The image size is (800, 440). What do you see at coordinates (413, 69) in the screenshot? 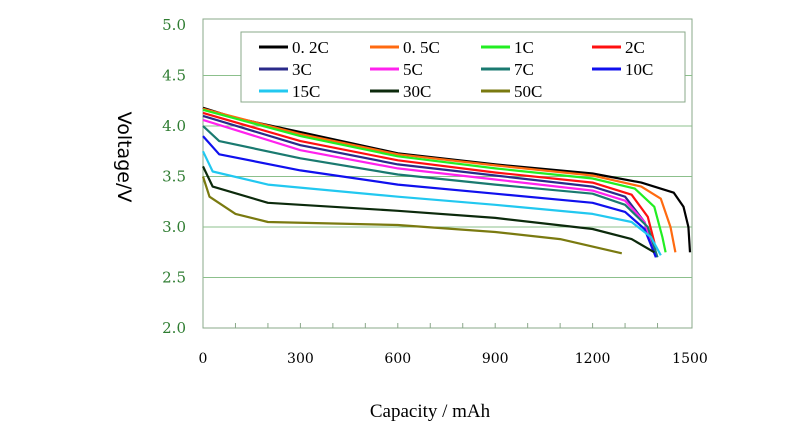
I see `legend-label: 5C` at bounding box center [413, 69].